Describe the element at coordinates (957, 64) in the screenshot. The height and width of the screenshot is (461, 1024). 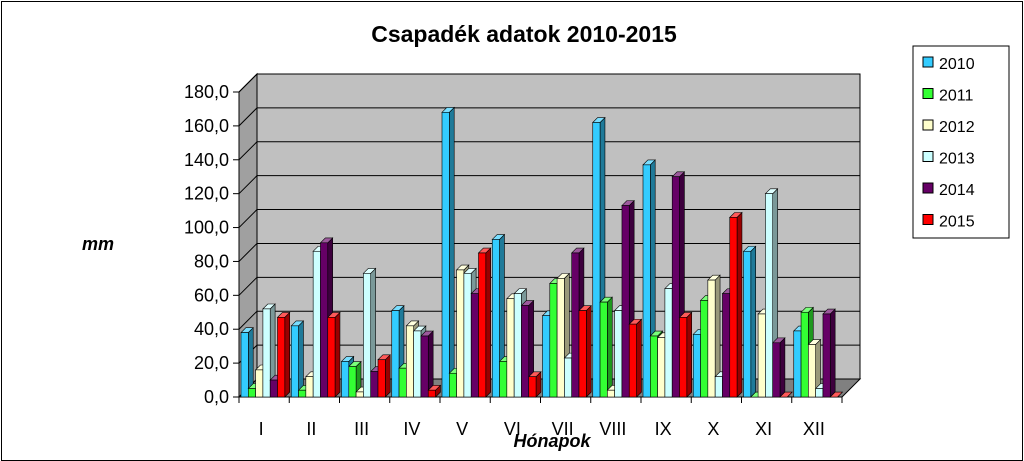
I see `legend-label-2010: 2010` at that location.